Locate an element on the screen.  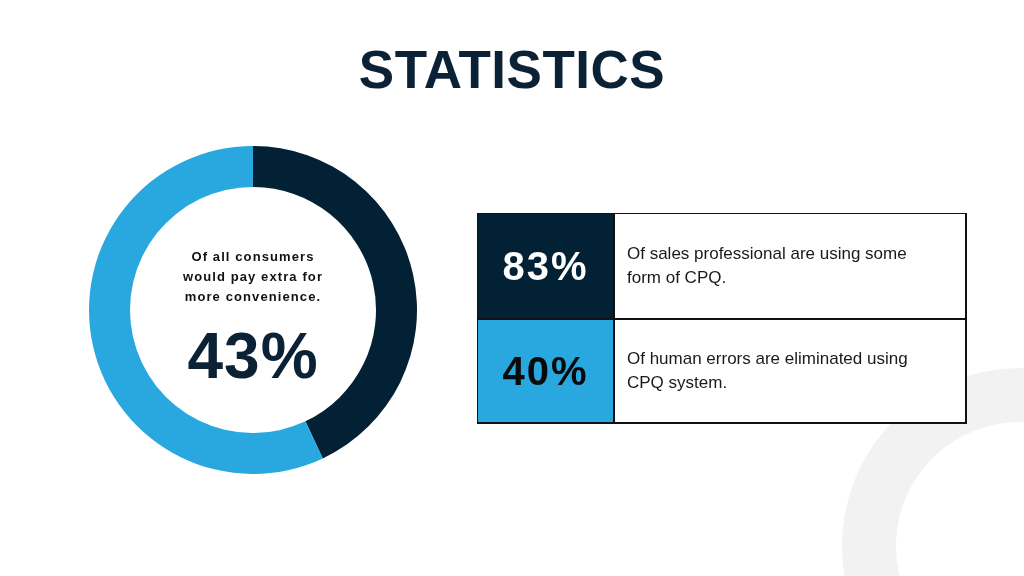
text: Of sales professional are using some form of CPQ. is located at coordinates (767, 266).